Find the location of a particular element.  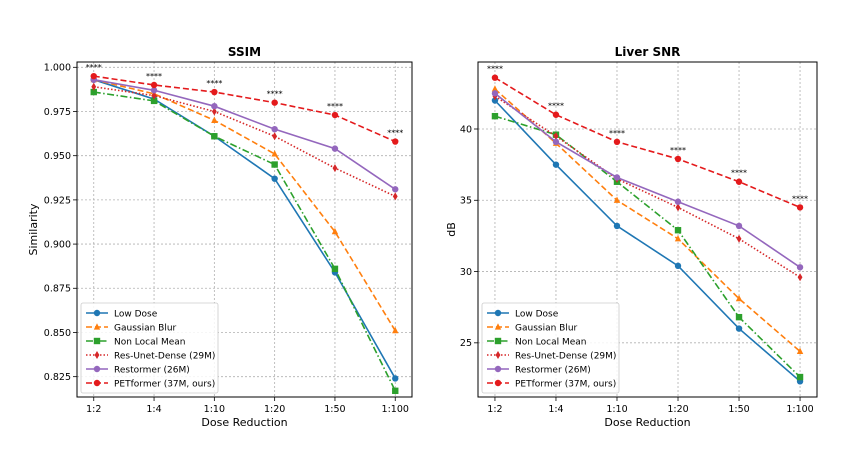

x-tick-label: 1:4 is located at coordinates (555, 409).